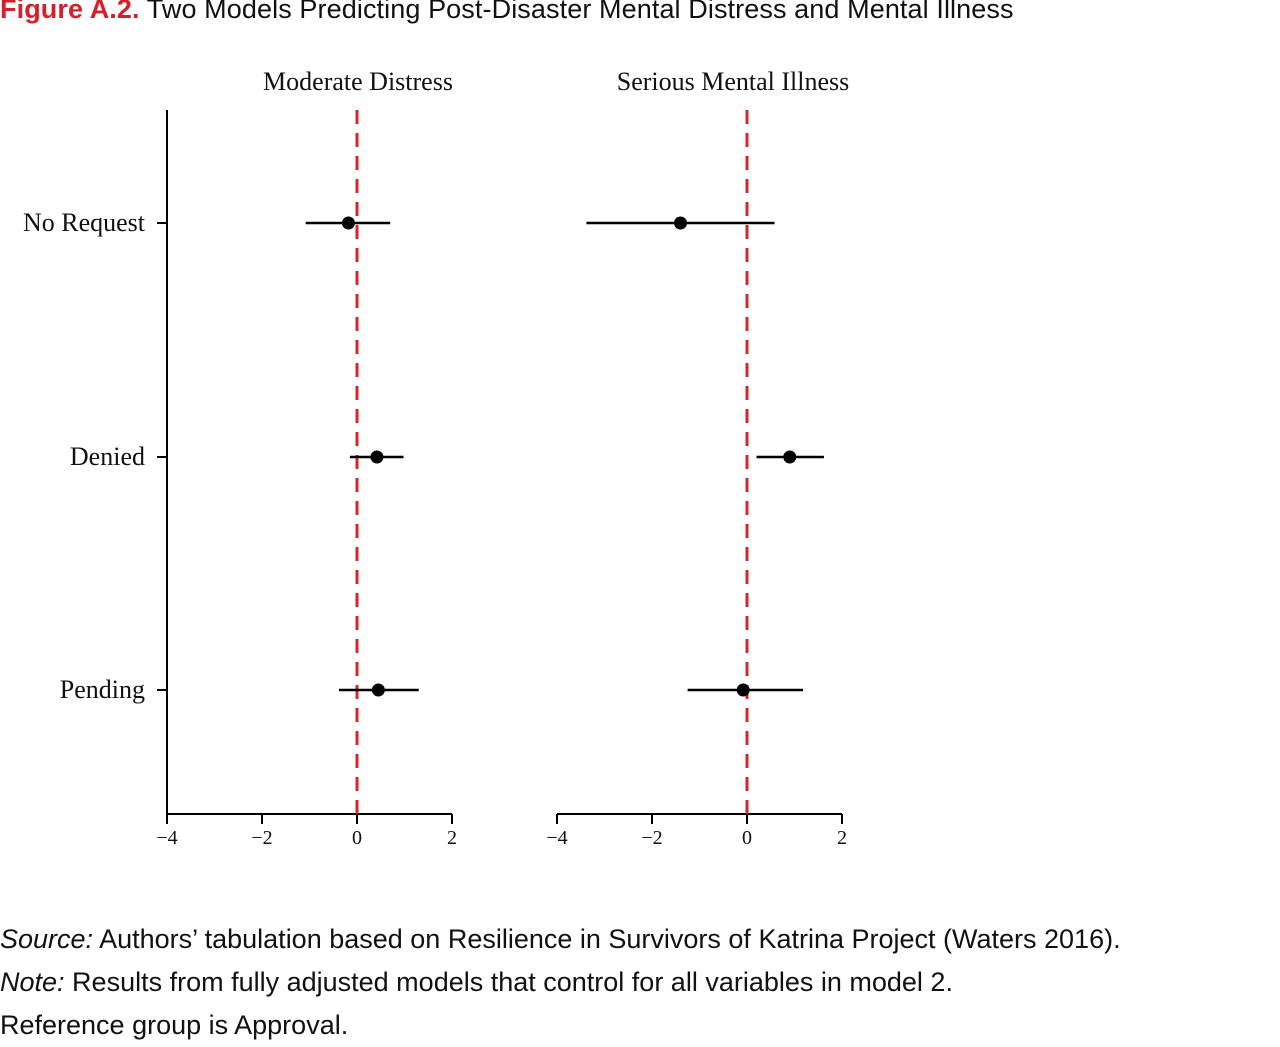 This screenshot has width=1280, height=1047. What do you see at coordinates (556, 838) in the screenshot?
I see `x-tick-label-serious-mental-illness-0: −4` at bounding box center [556, 838].